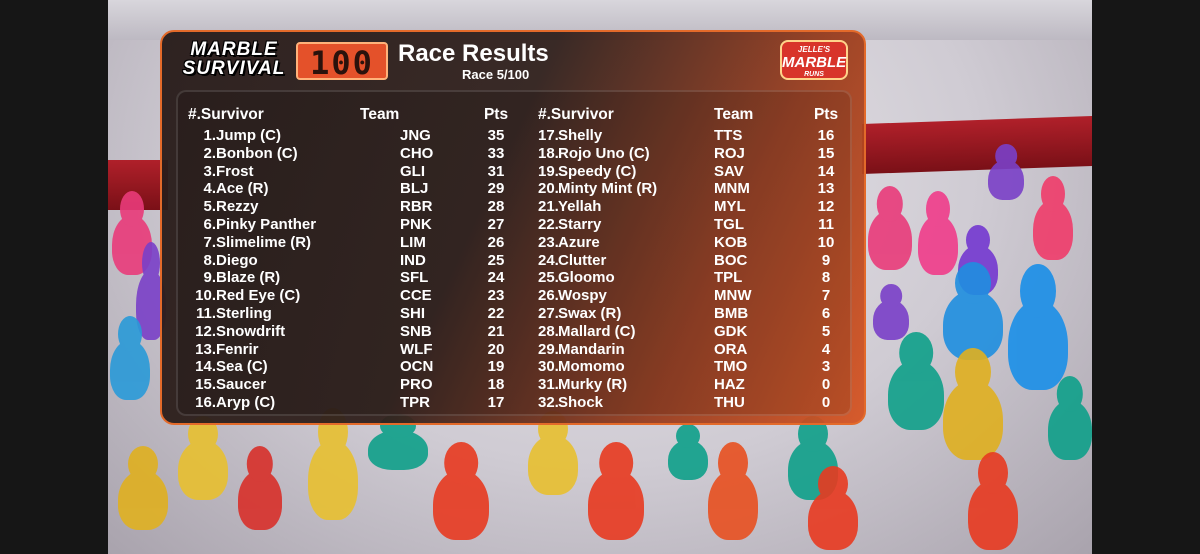 The width and height of the screenshot is (1200, 554). What do you see at coordinates (209, 189) in the screenshot?
I see `survivor-rank: 4.` at bounding box center [209, 189].